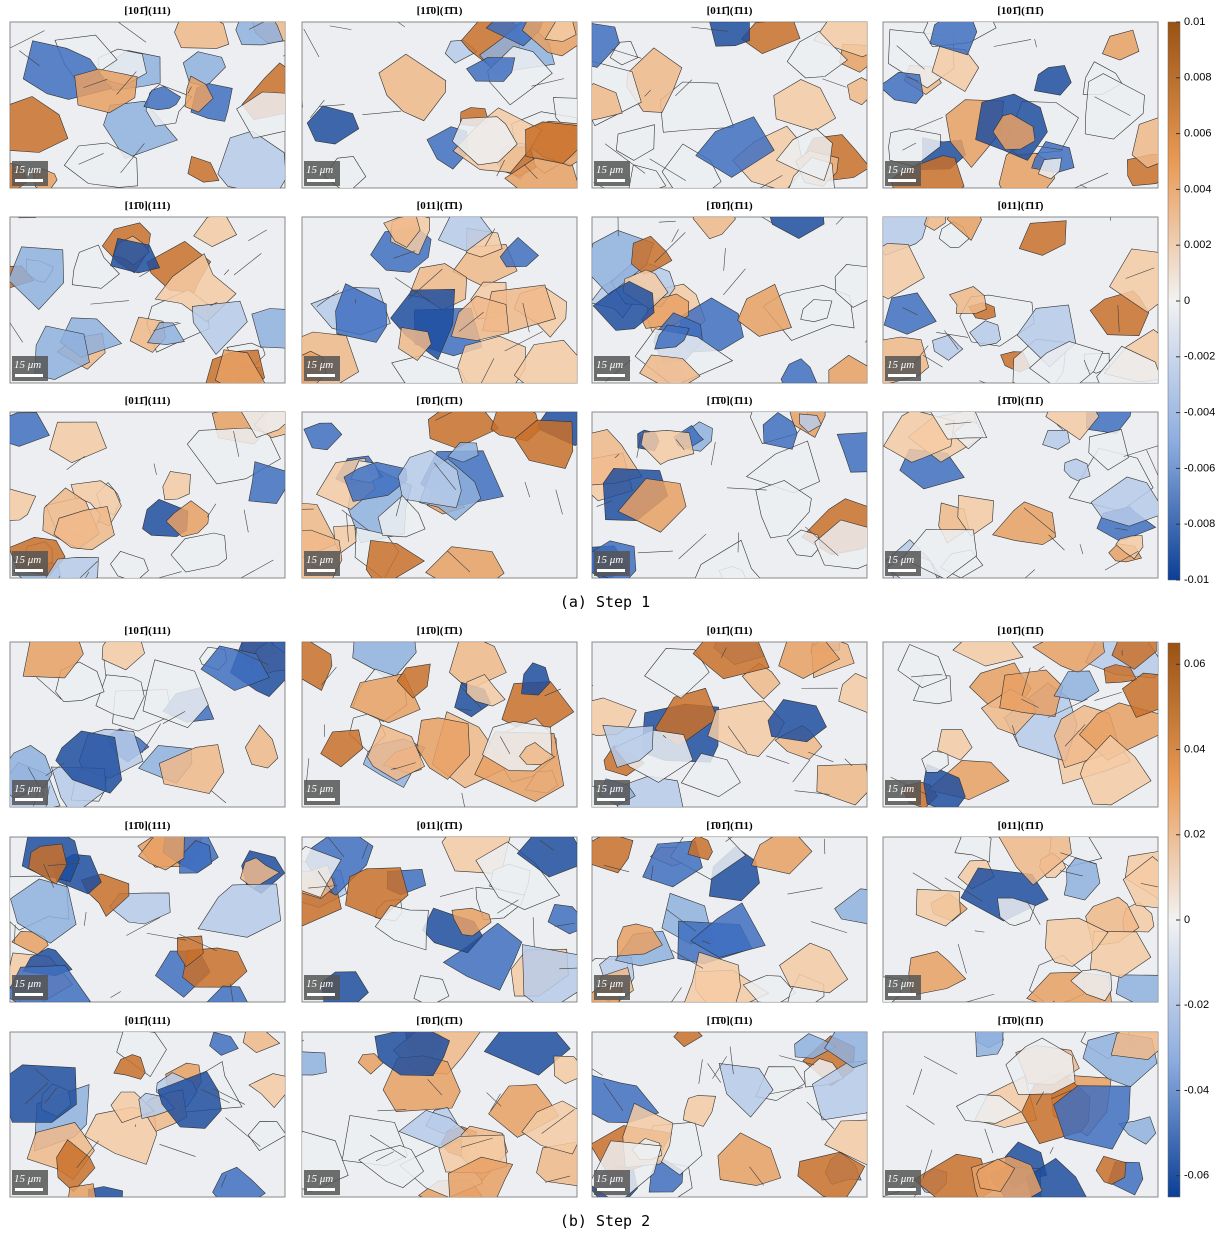  What do you see at coordinates (148, 826) in the screenshot?
I see `map-title: [11̄0](111)` at bounding box center [148, 826].